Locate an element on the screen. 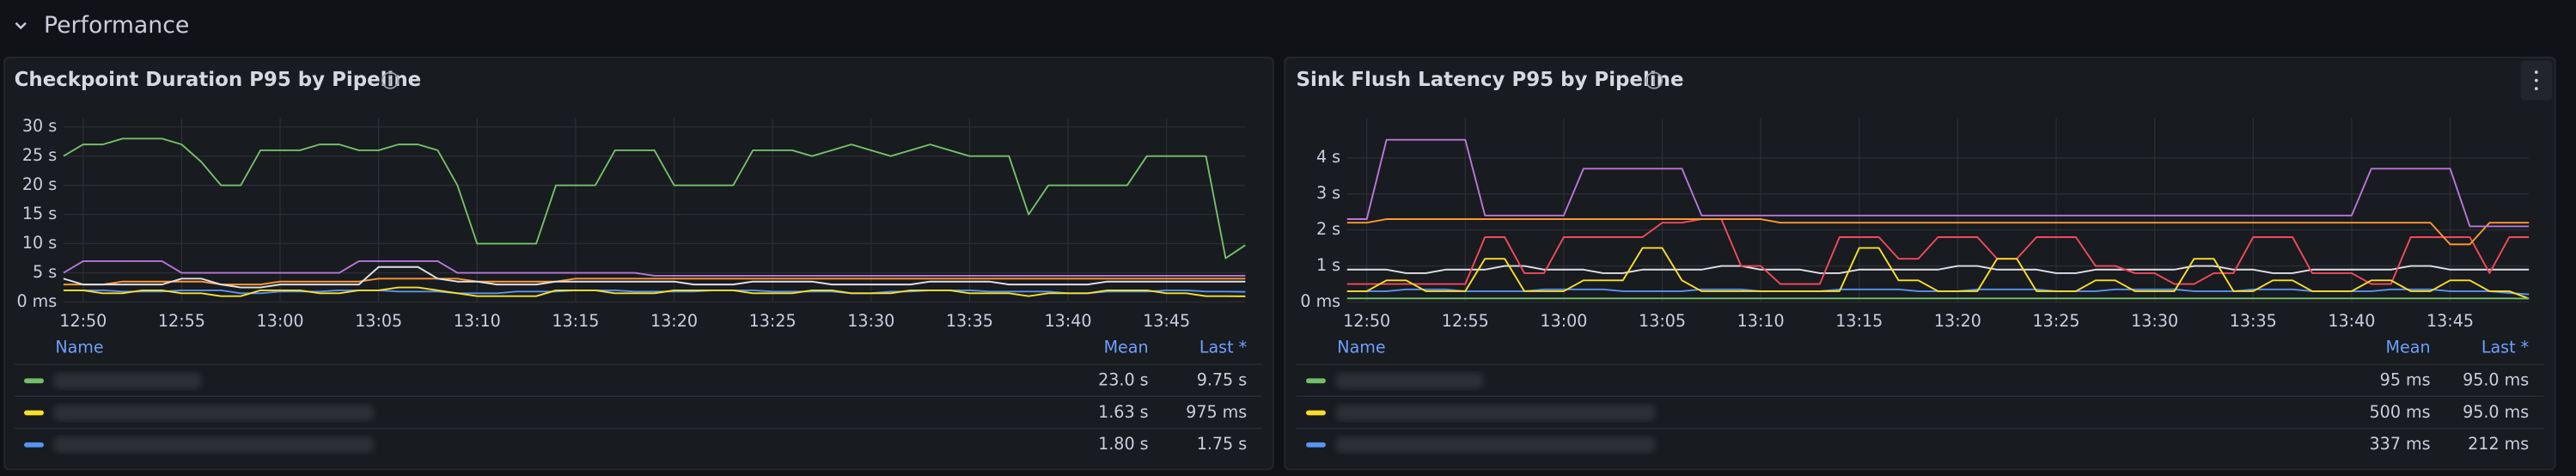 This screenshot has height=476, width=2576. info-icons is located at coordinates (1022, 80).